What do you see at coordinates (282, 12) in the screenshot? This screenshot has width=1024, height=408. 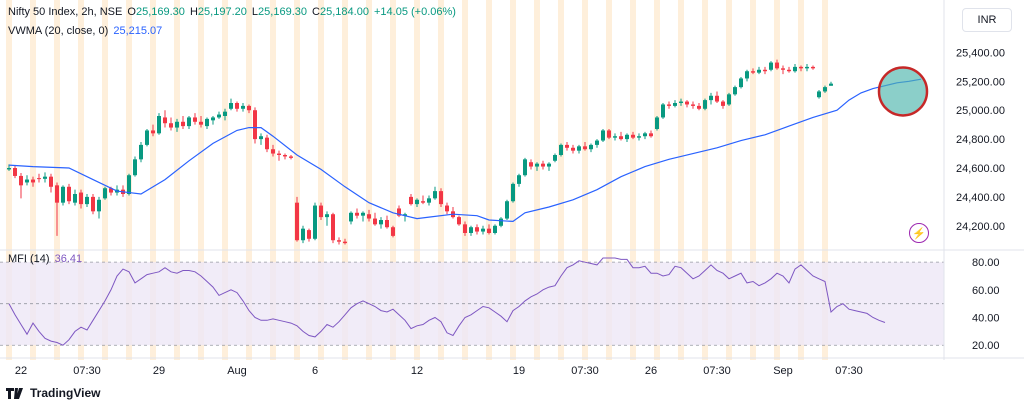 I see `low-value: 25,169.30` at bounding box center [282, 12].